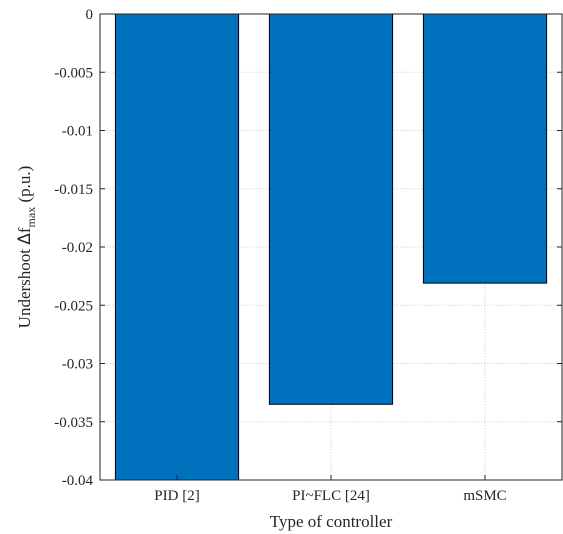 The height and width of the screenshot is (534, 563). What do you see at coordinates (485, 148) in the screenshot?
I see `bar-msmc` at bounding box center [485, 148].